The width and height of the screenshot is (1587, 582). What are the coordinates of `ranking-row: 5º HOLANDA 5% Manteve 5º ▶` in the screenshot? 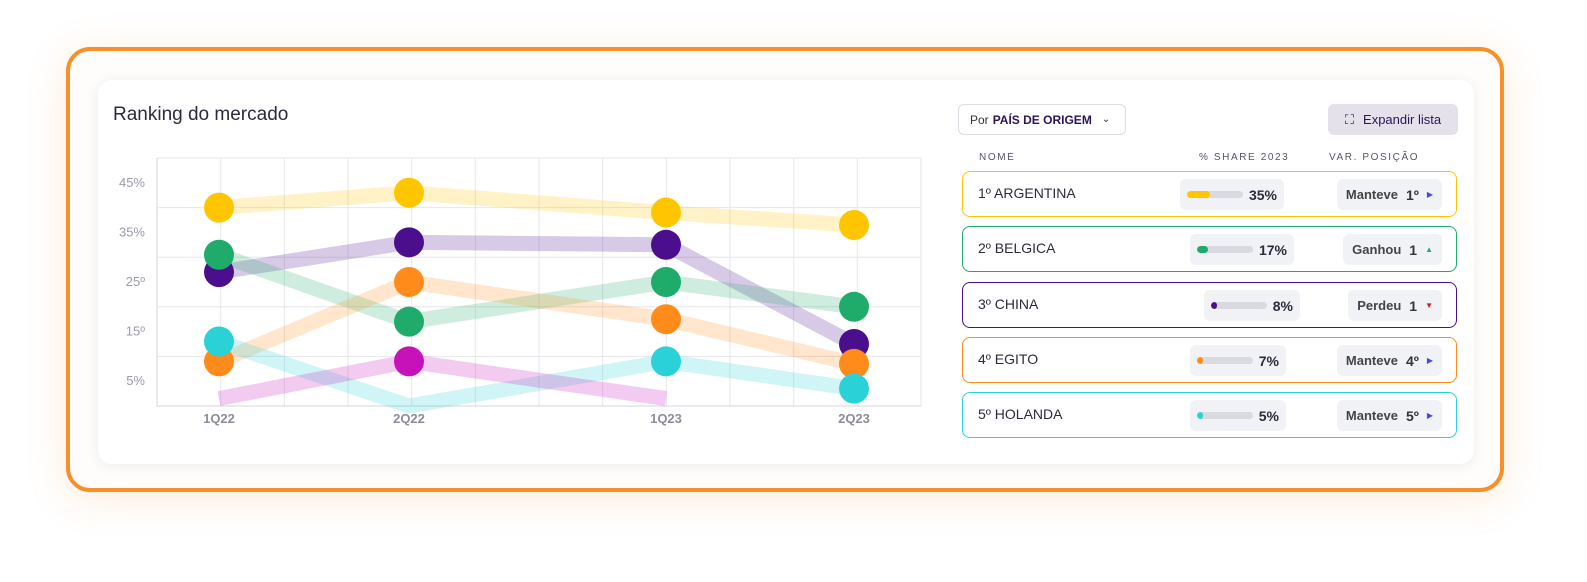 It's located at (1209, 415).